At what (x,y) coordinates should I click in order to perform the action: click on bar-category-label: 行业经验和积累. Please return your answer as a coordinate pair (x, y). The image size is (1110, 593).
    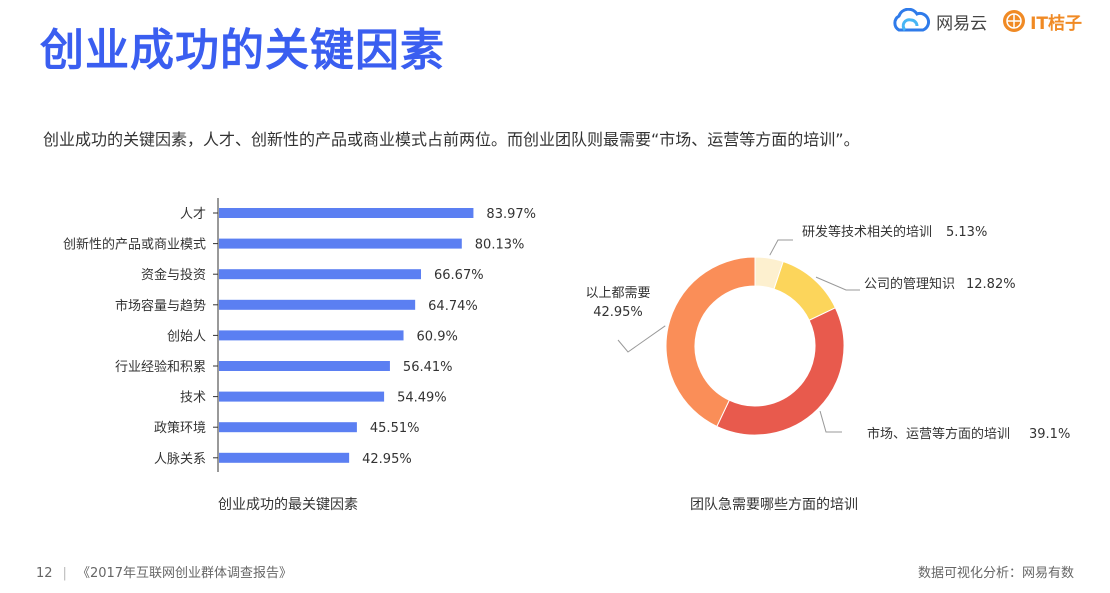
    Looking at the image, I should click on (160, 367).